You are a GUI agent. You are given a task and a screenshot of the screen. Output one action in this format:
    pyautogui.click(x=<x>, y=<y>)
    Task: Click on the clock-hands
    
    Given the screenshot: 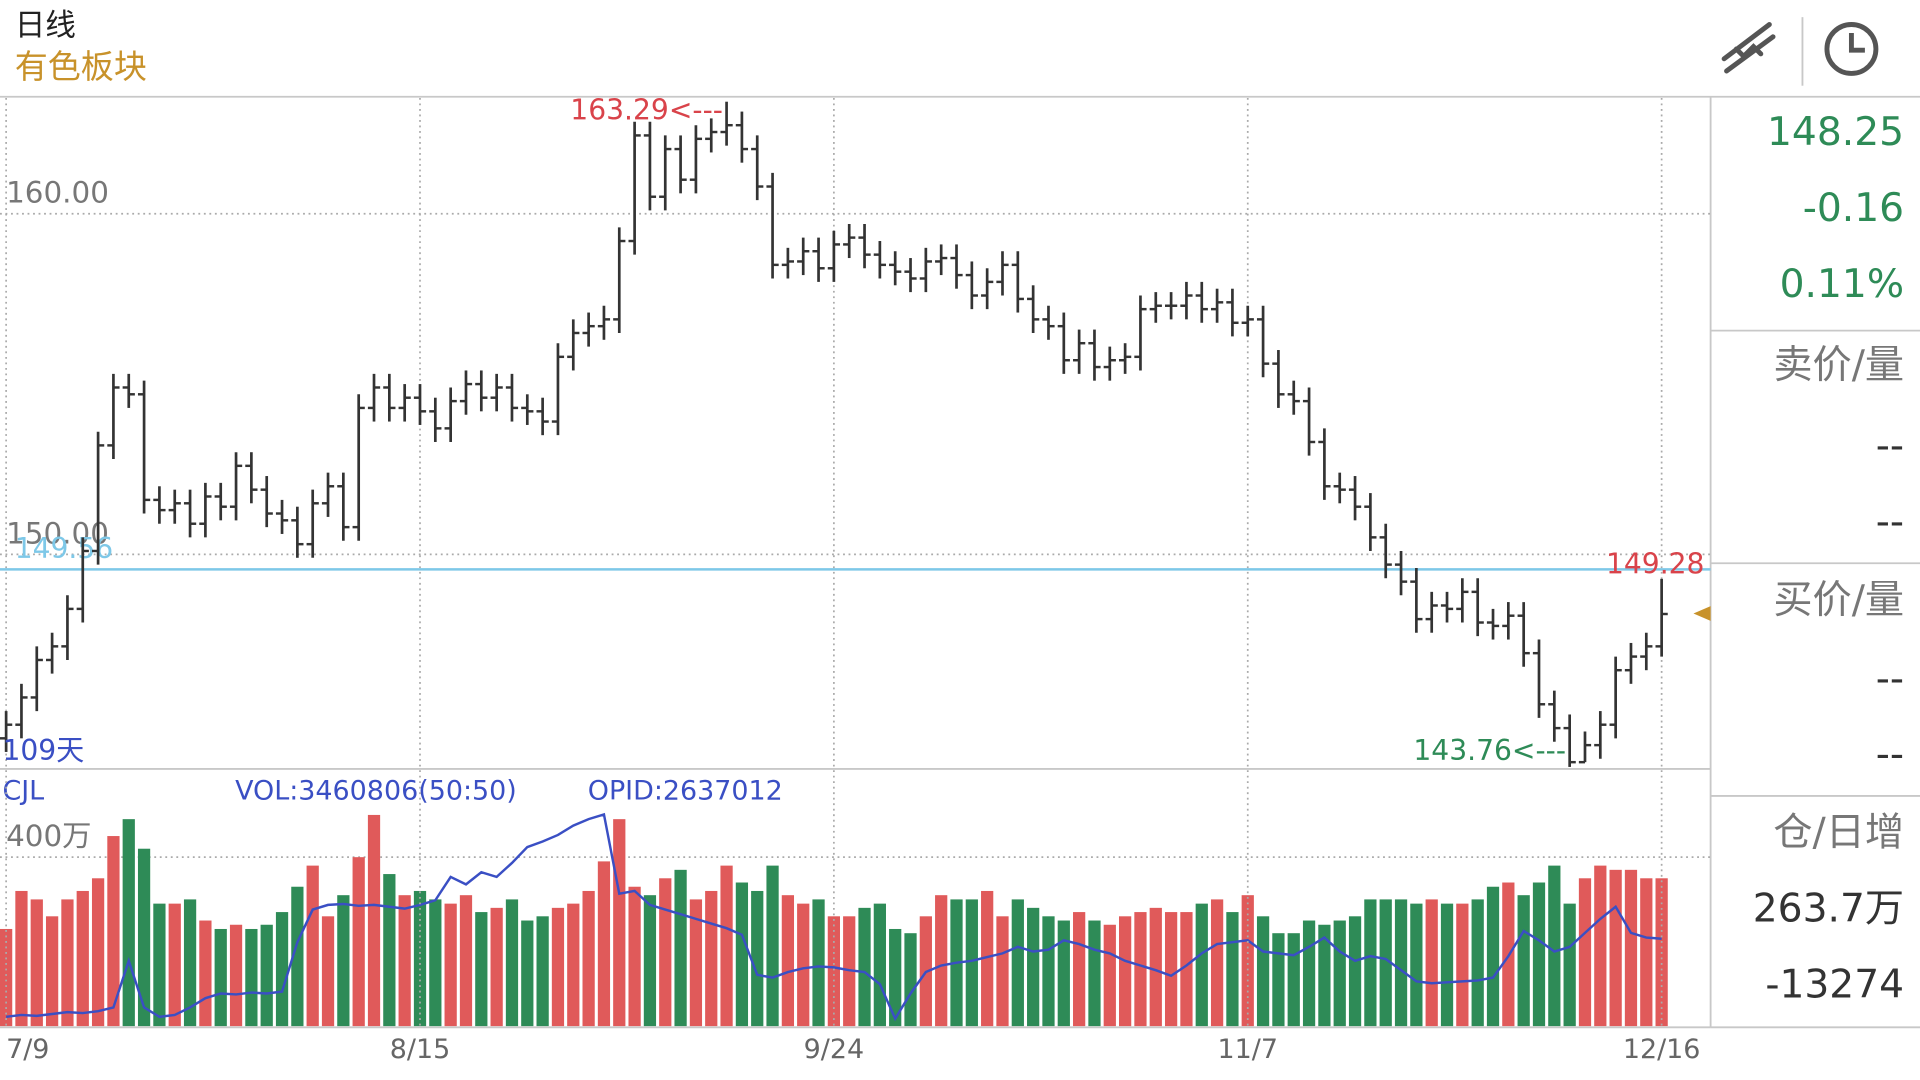 What is the action you would take?
    pyautogui.click(x=1856, y=43)
    